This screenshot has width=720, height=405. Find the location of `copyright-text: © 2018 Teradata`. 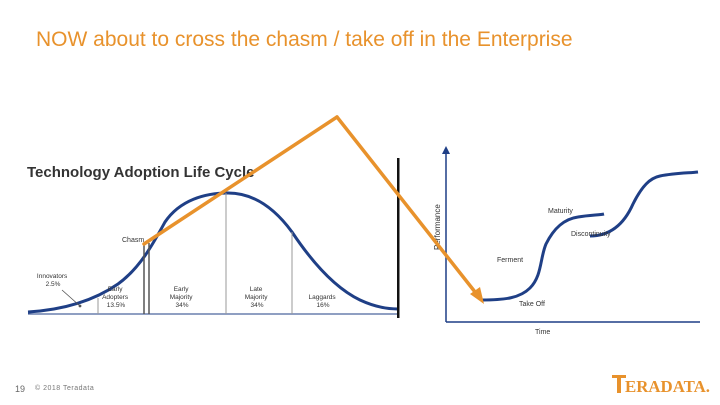

copyright-text: © 2018 Teradata is located at coordinates (65, 388).